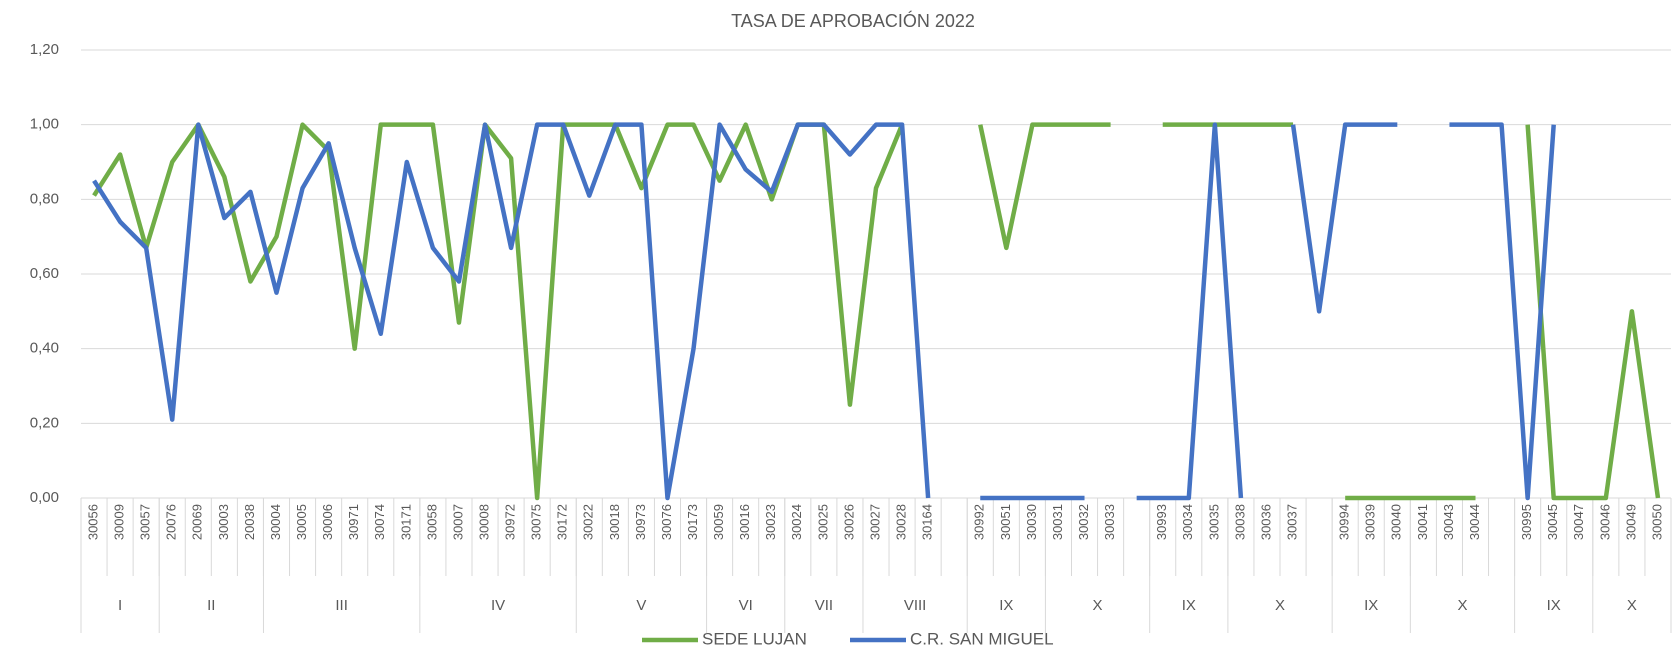 The image size is (1677, 659). What do you see at coordinates (1344, 522) in the screenshot?
I see `x-tick-label: 30994` at bounding box center [1344, 522].